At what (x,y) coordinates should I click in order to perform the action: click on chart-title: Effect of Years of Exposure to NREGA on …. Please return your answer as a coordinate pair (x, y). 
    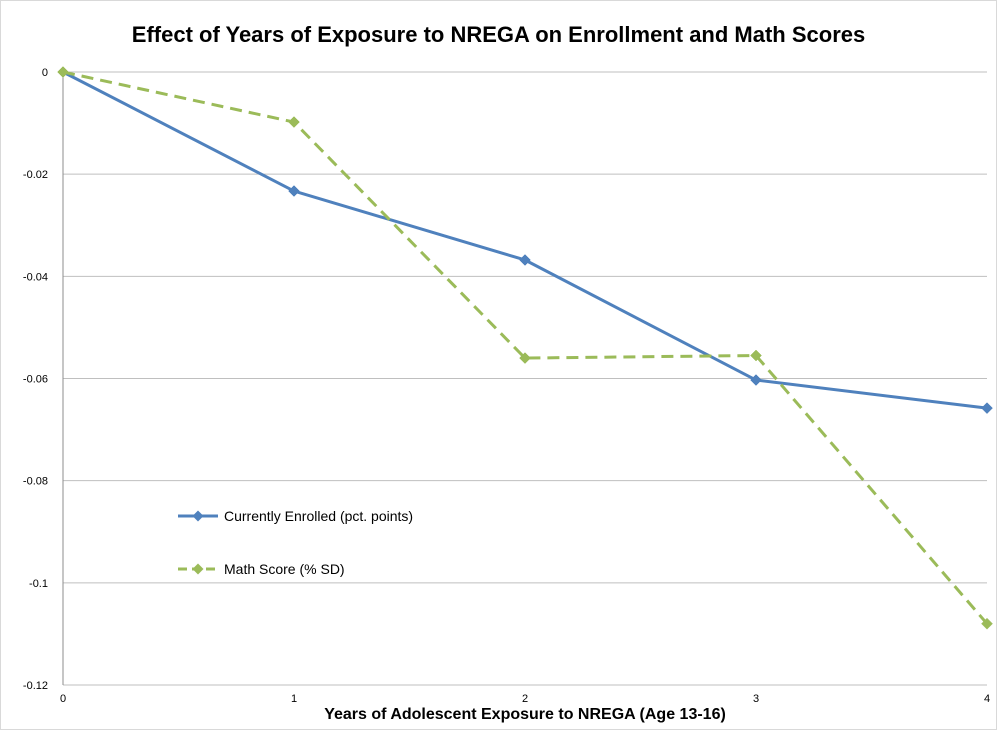
    Looking at the image, I should click on (498, 34).